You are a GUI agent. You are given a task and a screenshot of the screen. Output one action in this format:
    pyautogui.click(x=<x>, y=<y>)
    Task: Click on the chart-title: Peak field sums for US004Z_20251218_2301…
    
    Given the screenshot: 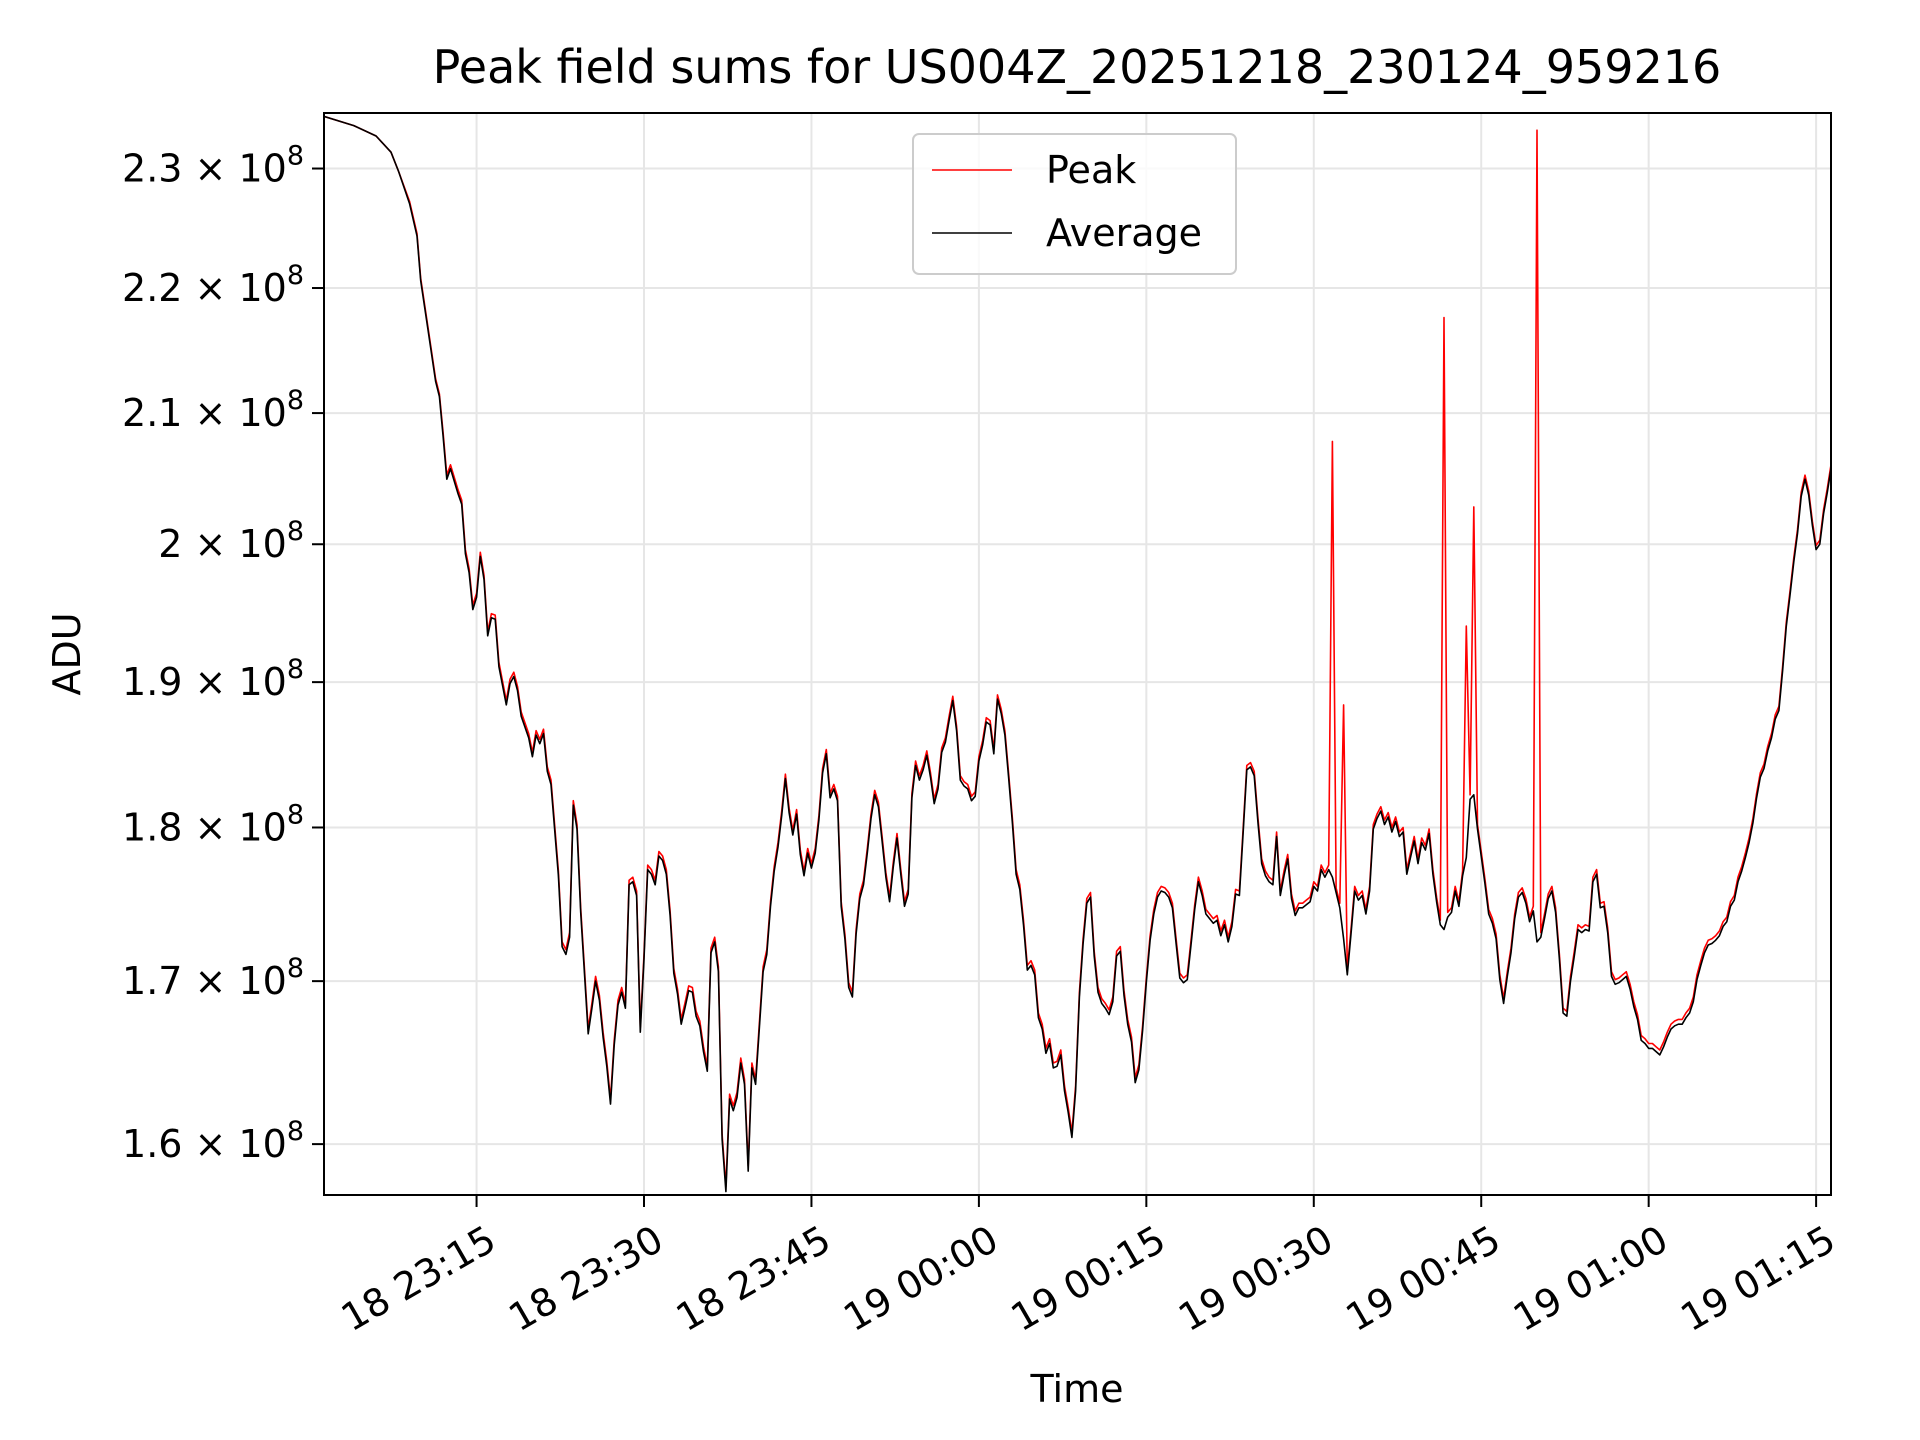 What is the action you would take?
    pyautogui.click(x=1077, y=67)
    